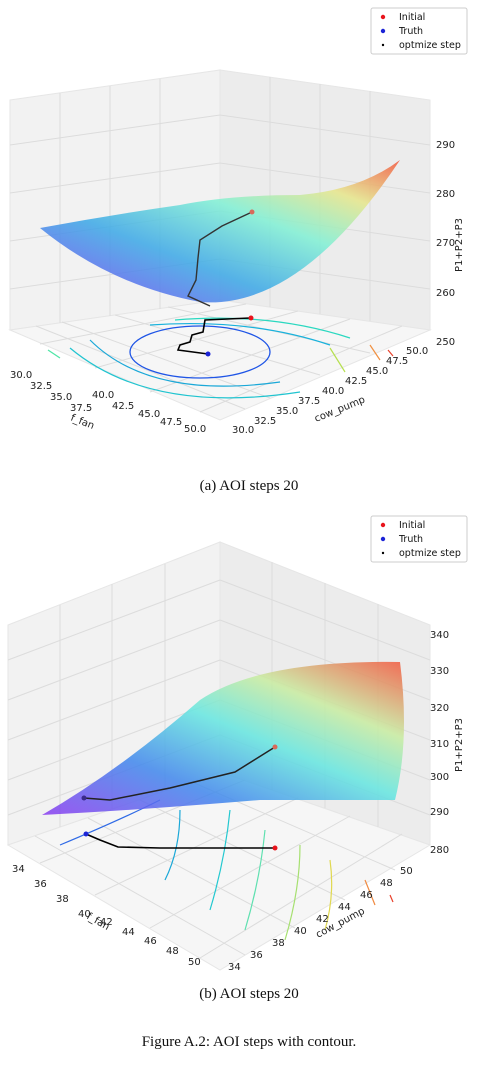 Image resolution: width=498 pixels, height=1074 pixels. I want to click on y-tick: 40, so click(300, 931).